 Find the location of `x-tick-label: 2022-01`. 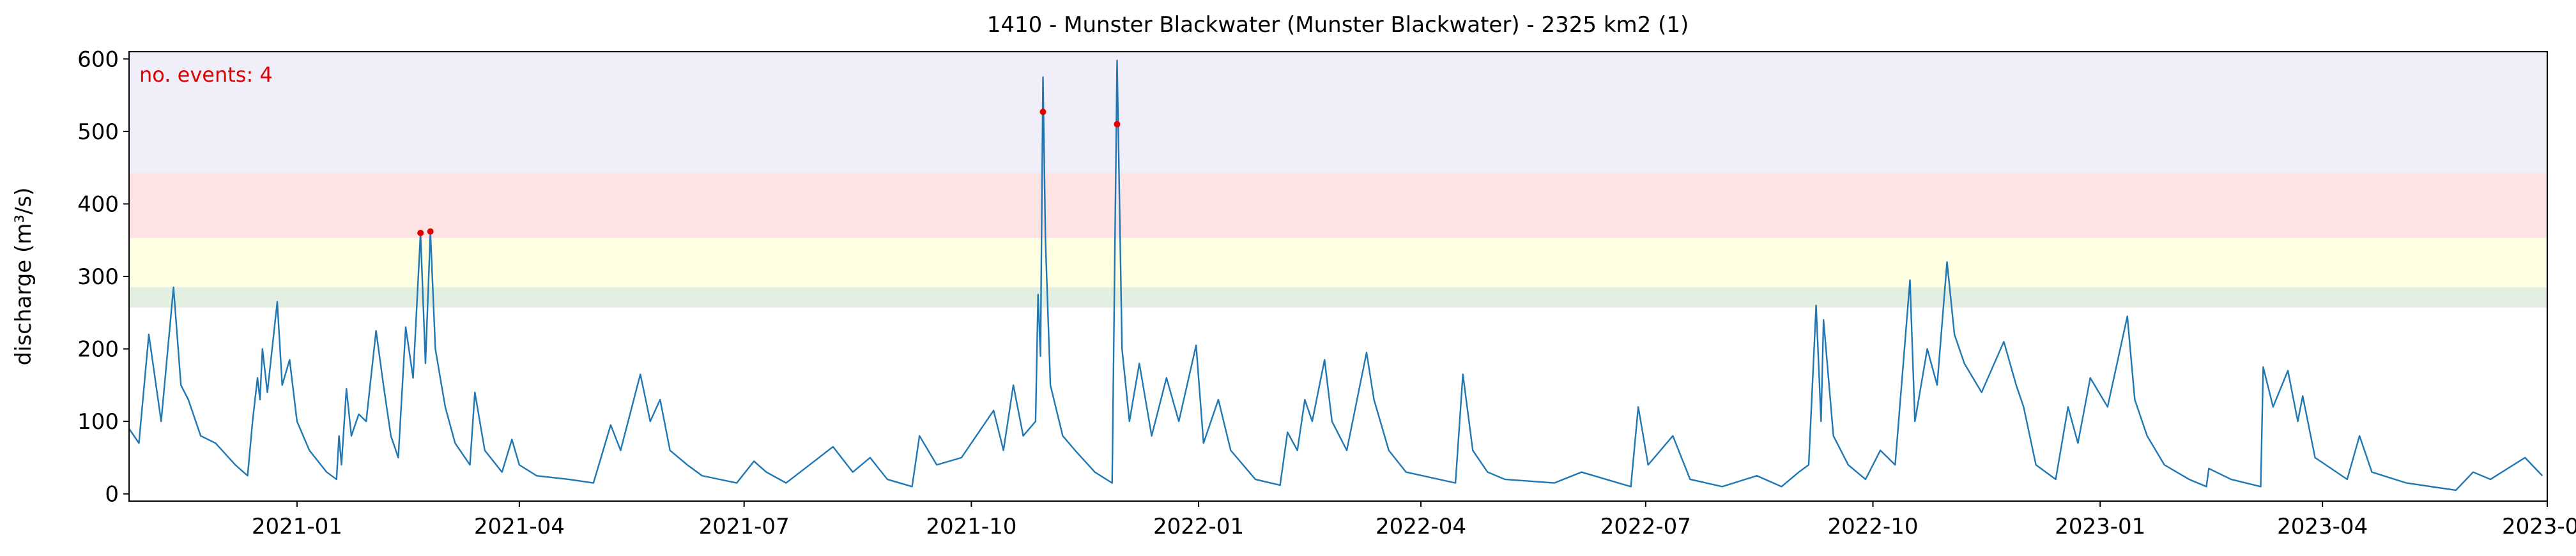

x-tick-label: 2022-01 is located at coordinates (1198, 526).